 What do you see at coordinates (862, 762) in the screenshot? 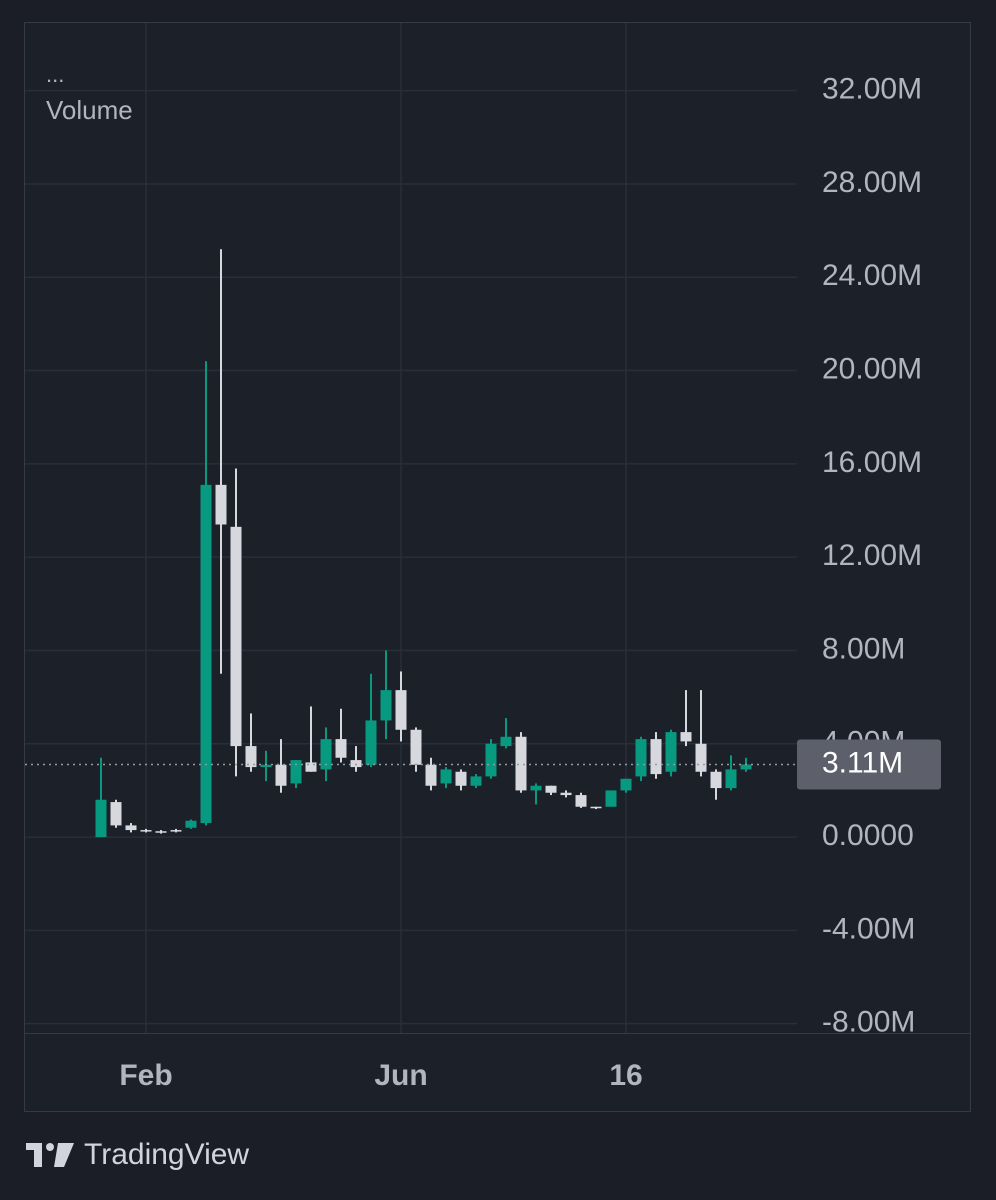
I see `last-value-label: 3.11M` at bounding box center [862, 762].